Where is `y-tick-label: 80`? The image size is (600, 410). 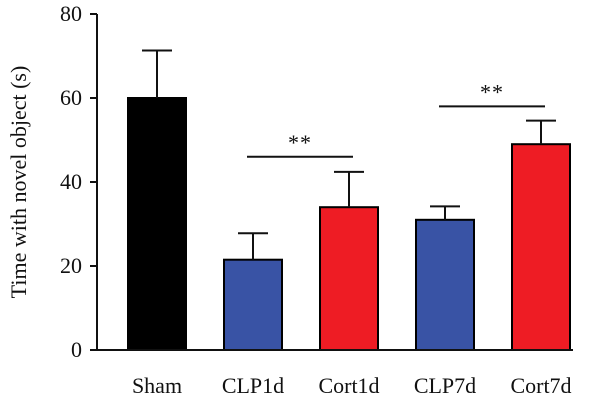
y-tick-label: 80 is located at coordinates (71, 13).